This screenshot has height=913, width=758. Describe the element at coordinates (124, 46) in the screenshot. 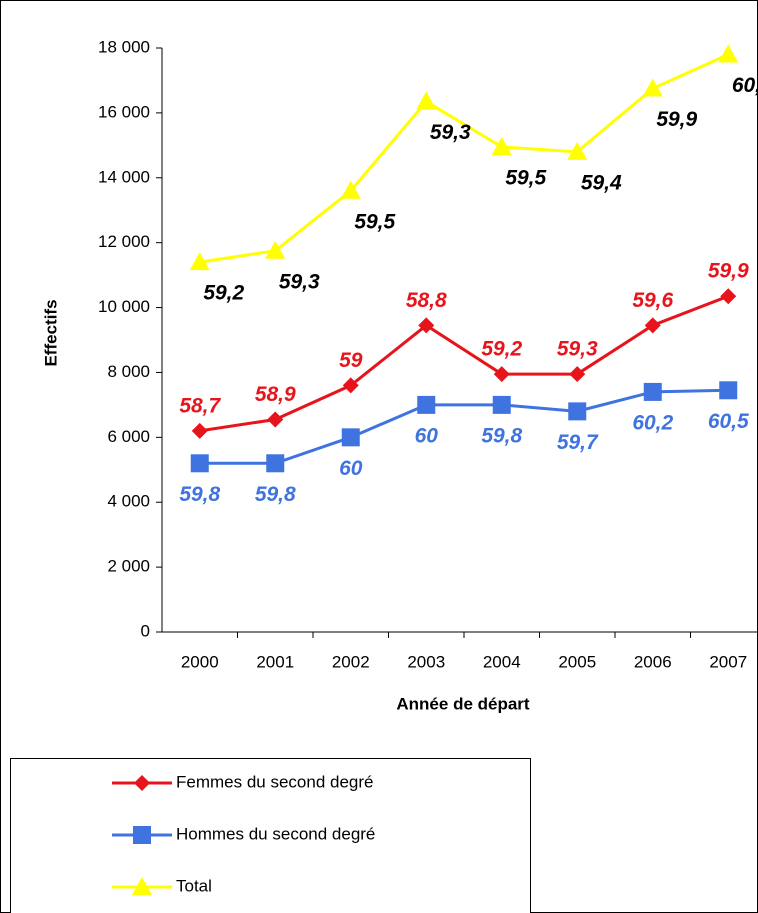

I see `y-tick-label: 18 000` at that location.